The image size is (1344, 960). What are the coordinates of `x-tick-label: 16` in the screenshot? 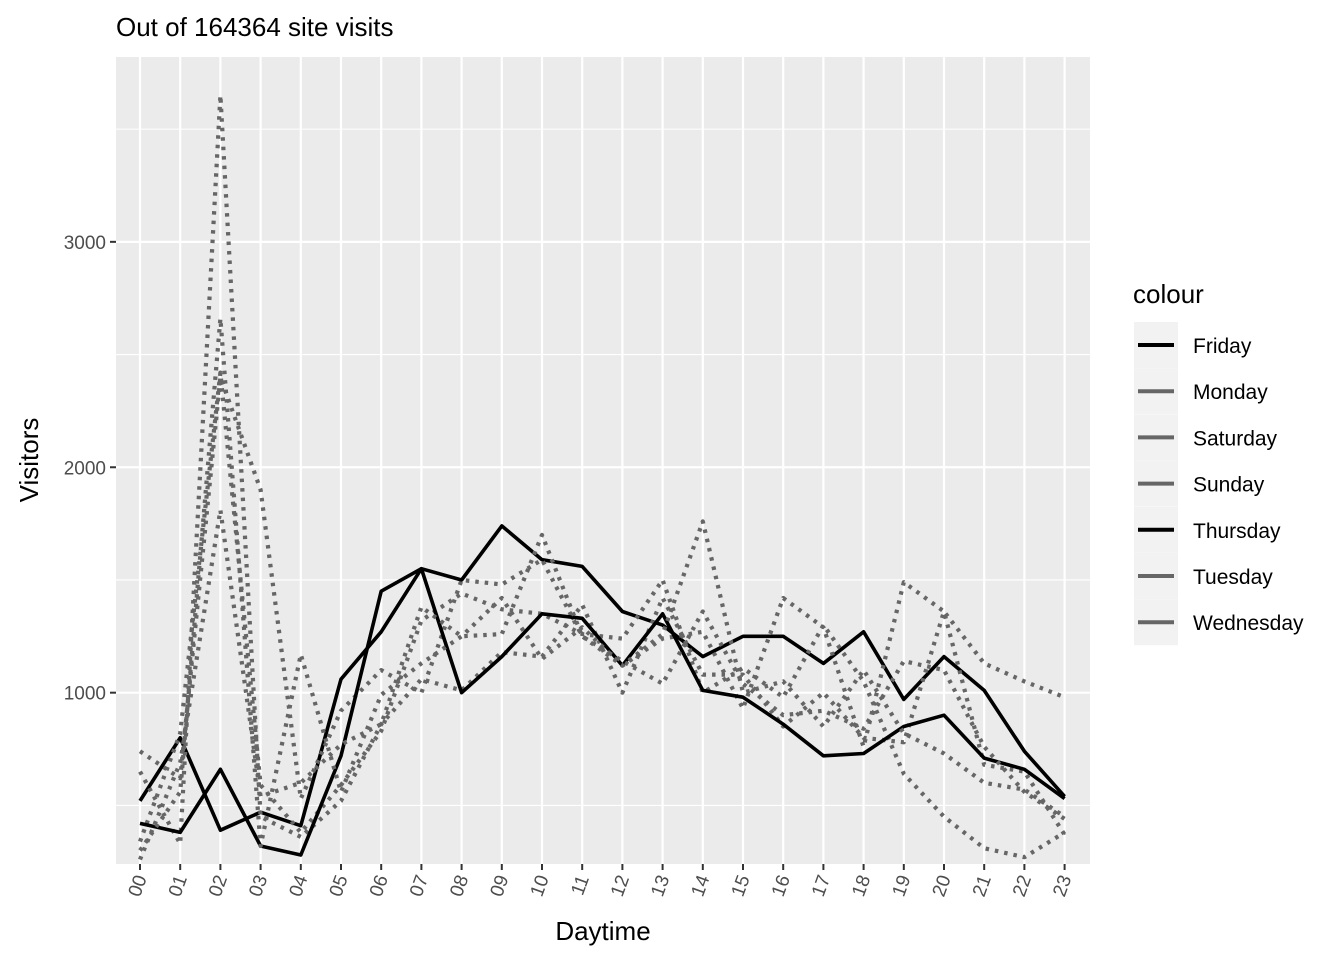 It's located at (781, 886).